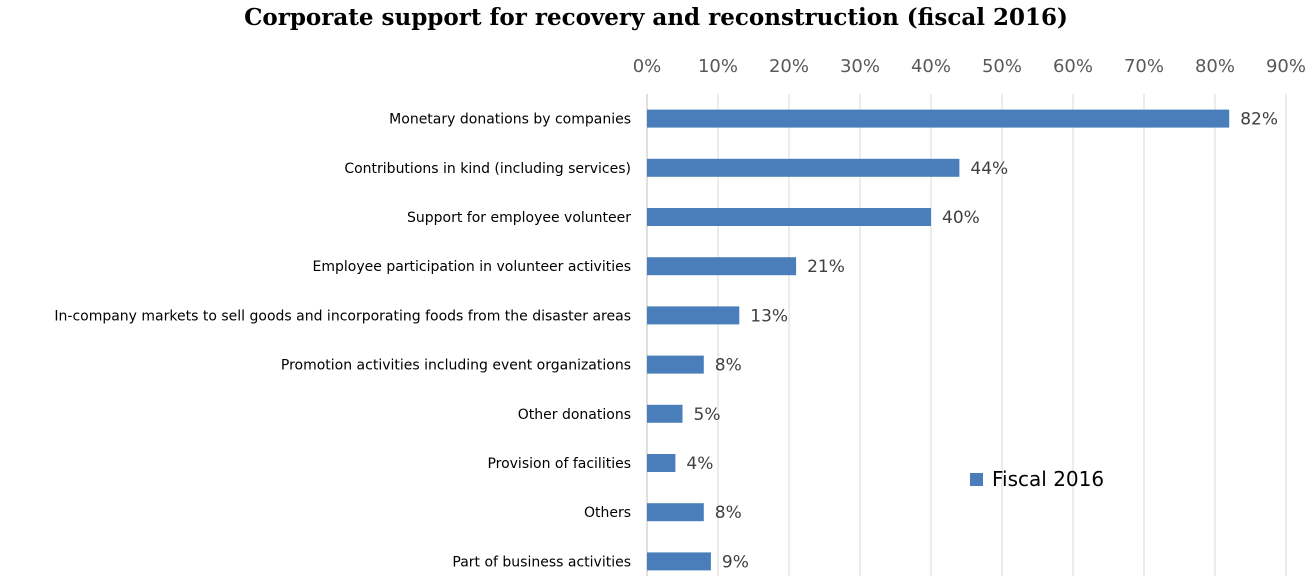  Describe the element at coordinates (976, 479) in the screenshot. I see `legend-swatch` at that location.